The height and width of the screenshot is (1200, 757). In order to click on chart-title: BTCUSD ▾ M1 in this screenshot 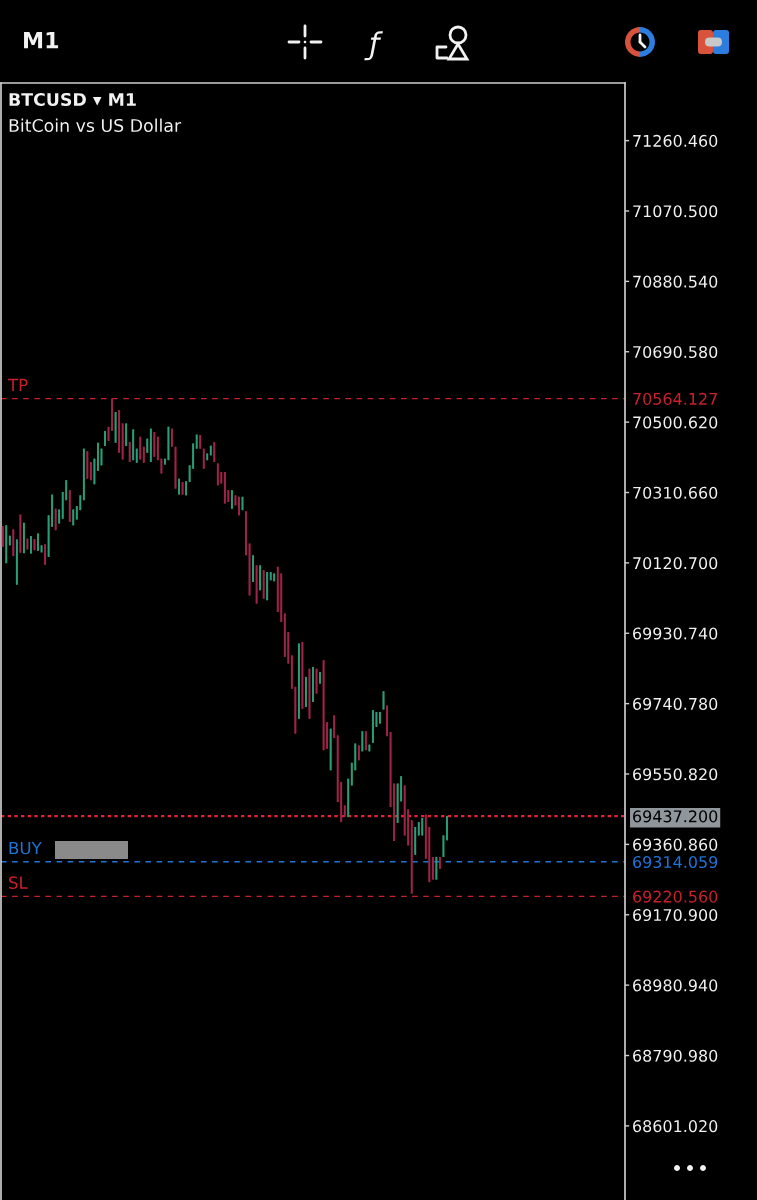, I will do `click(72, 99)`.